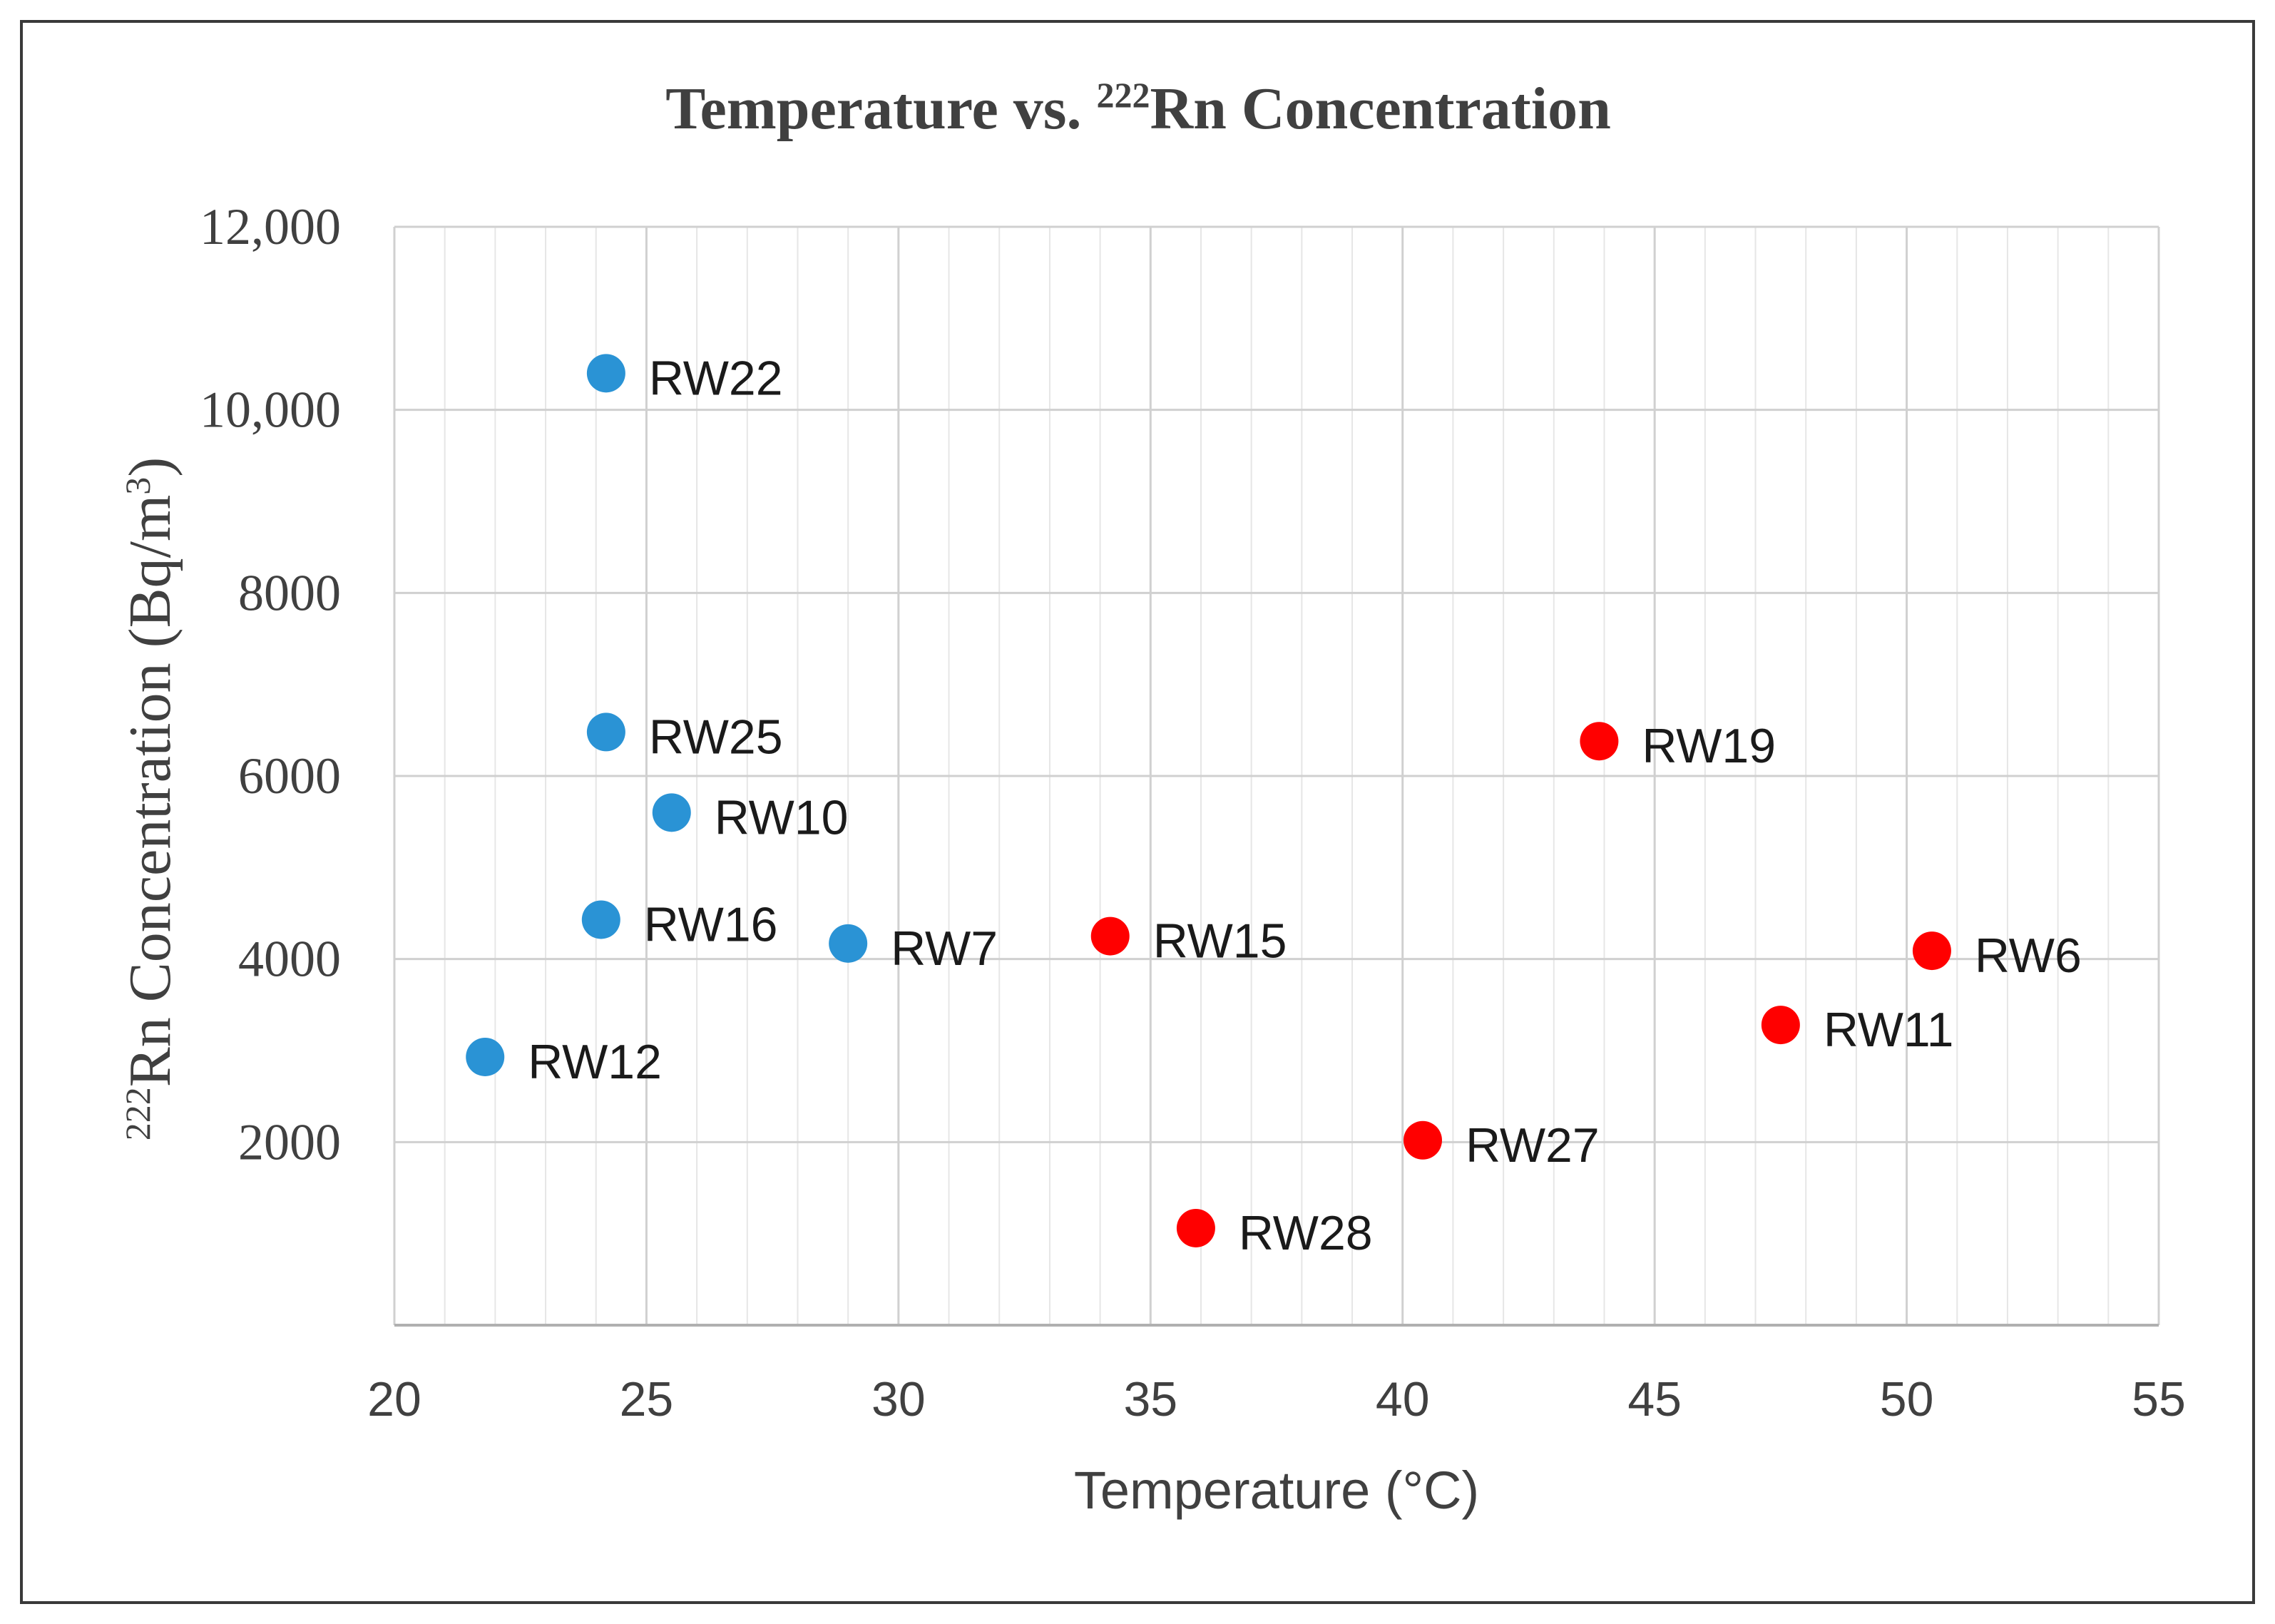 The image size is (2275, 1624). Describe the element at coordinates (848, 943) in the screenshot. I see `data-point-rw7` at that location.